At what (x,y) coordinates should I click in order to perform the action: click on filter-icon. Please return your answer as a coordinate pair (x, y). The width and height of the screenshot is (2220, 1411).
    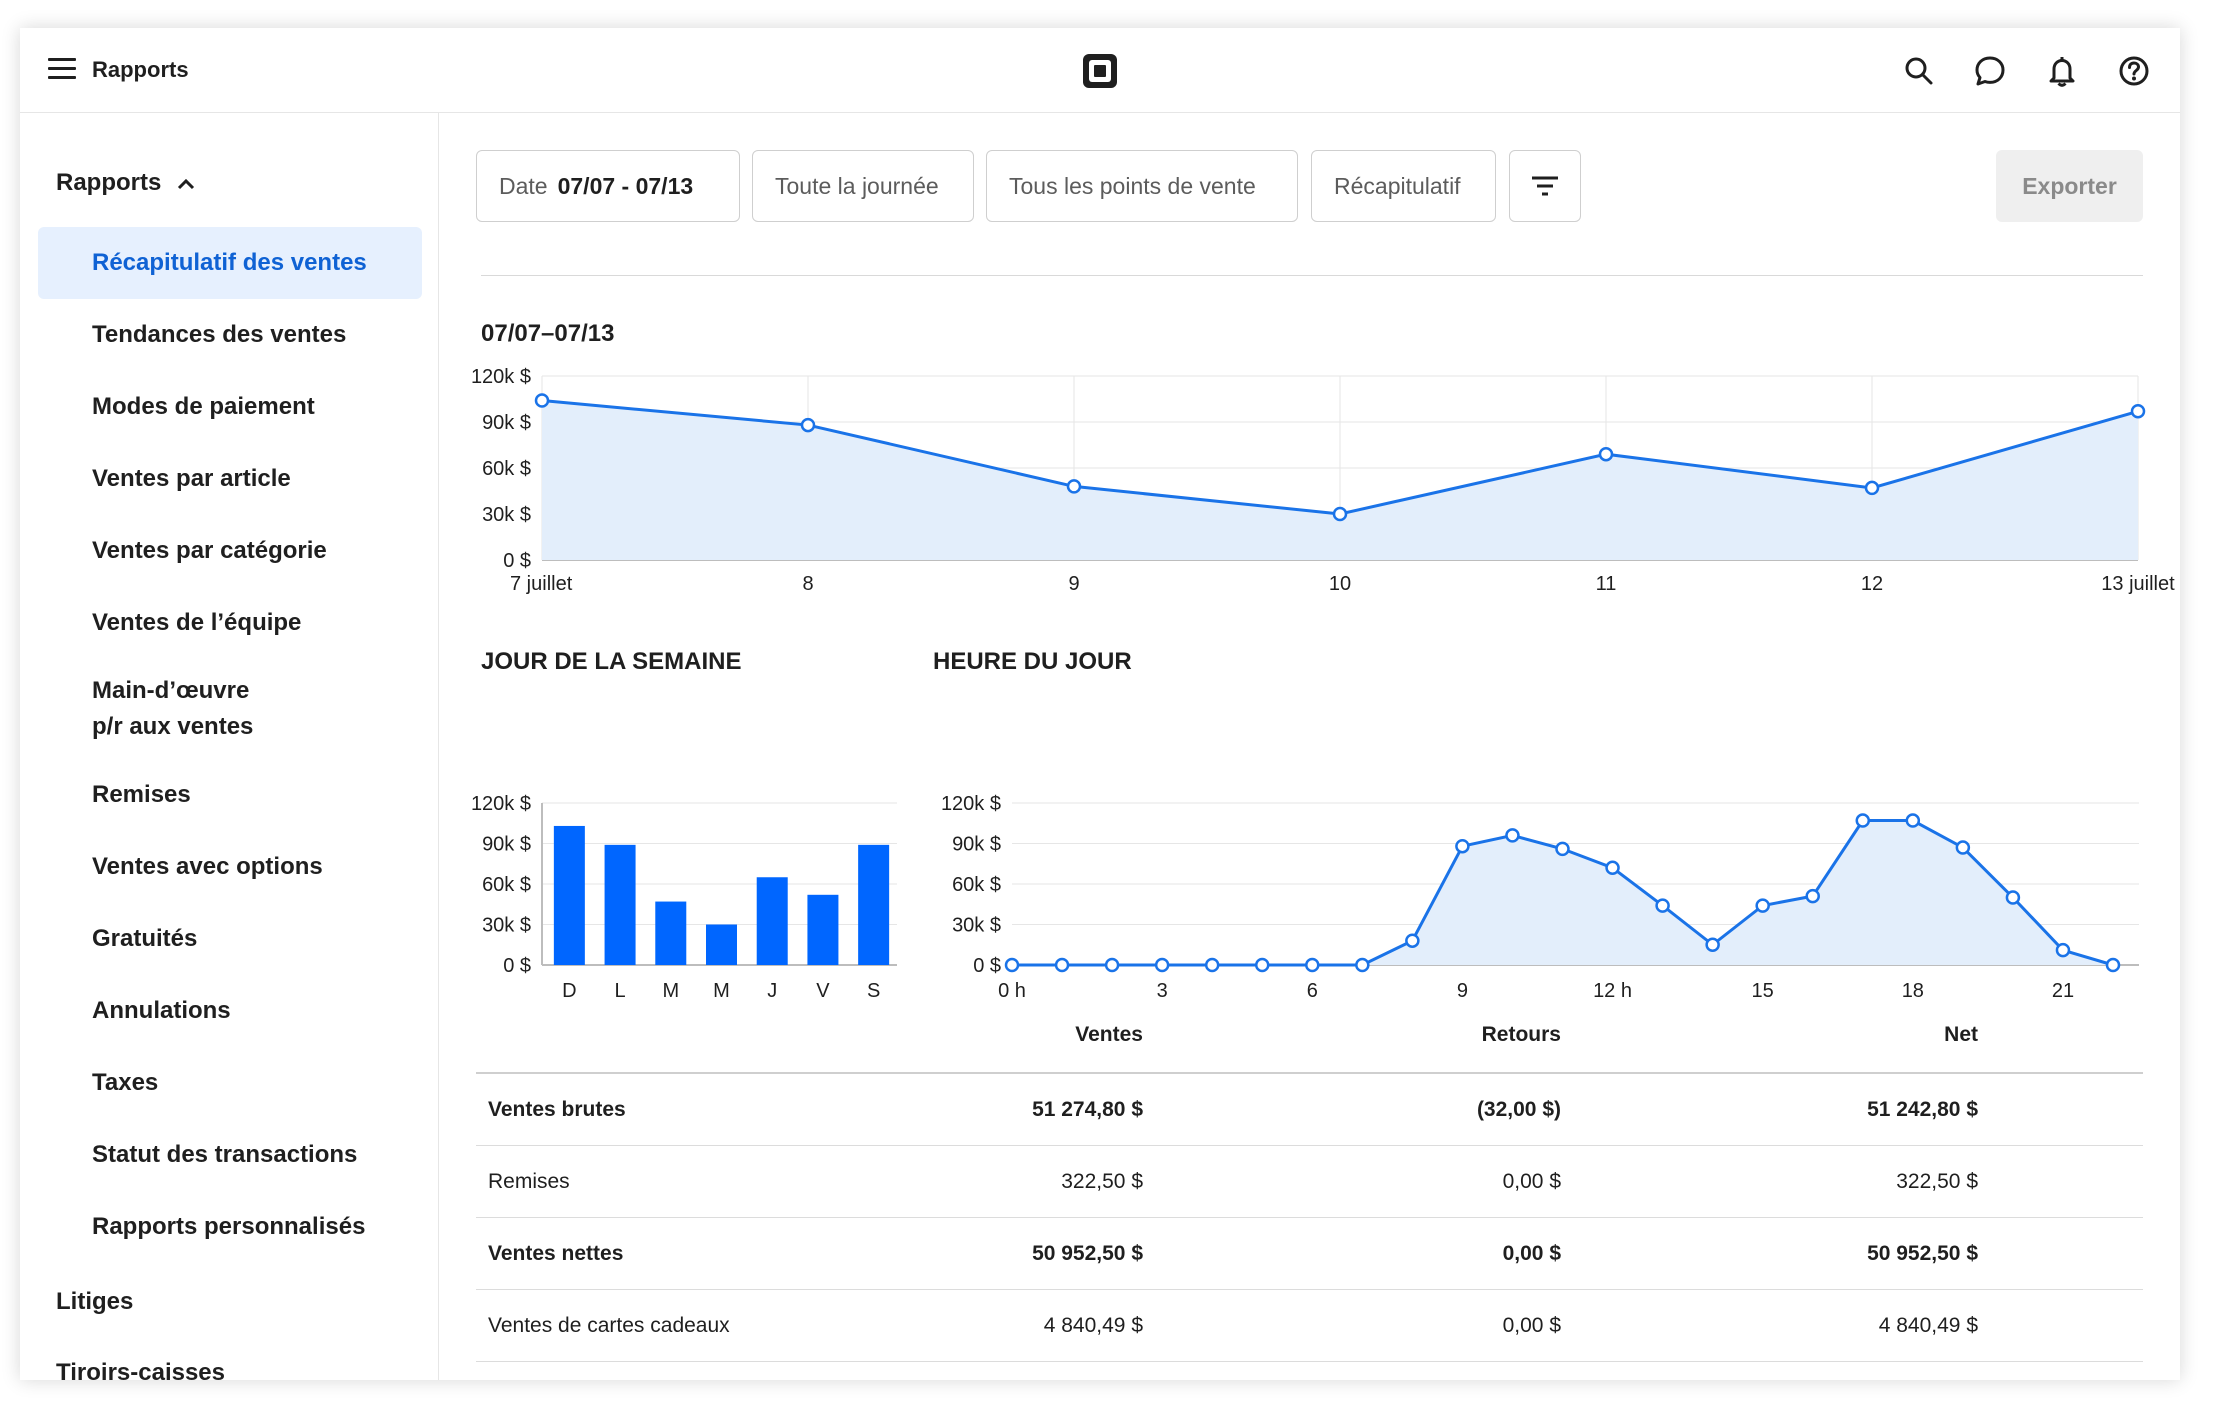
    Looking at the image, I should click on (1545, 186).